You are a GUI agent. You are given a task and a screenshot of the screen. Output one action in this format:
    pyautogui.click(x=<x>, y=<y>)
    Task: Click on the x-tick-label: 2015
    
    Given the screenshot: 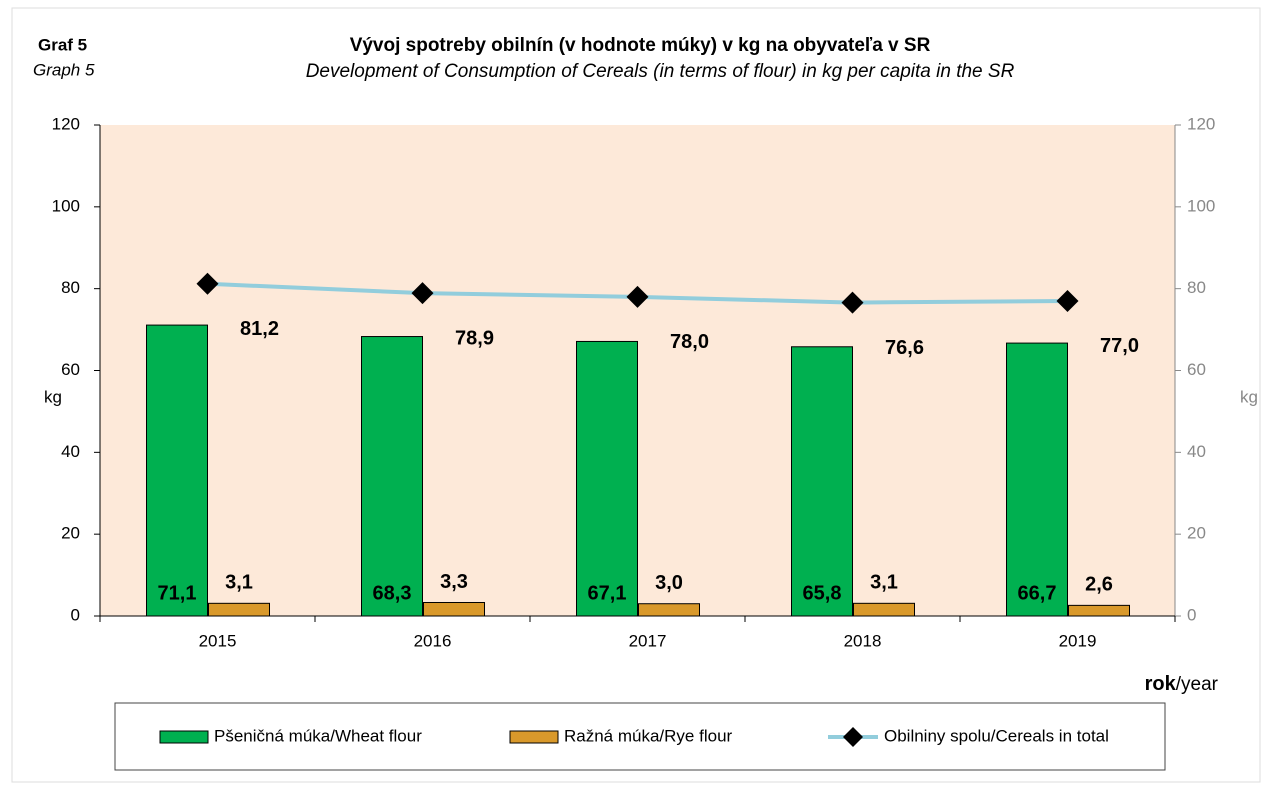 What is the action you would take?
    pyautogui.click(x=218, y=640)
    